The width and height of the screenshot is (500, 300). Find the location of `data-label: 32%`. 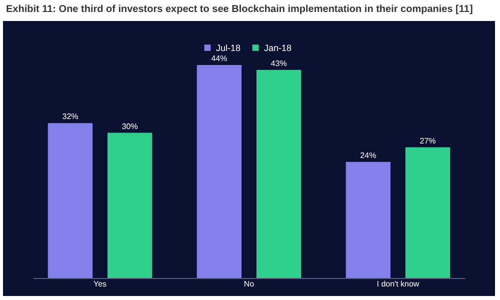

data-label: 32% is located at coordinates (70, 117).